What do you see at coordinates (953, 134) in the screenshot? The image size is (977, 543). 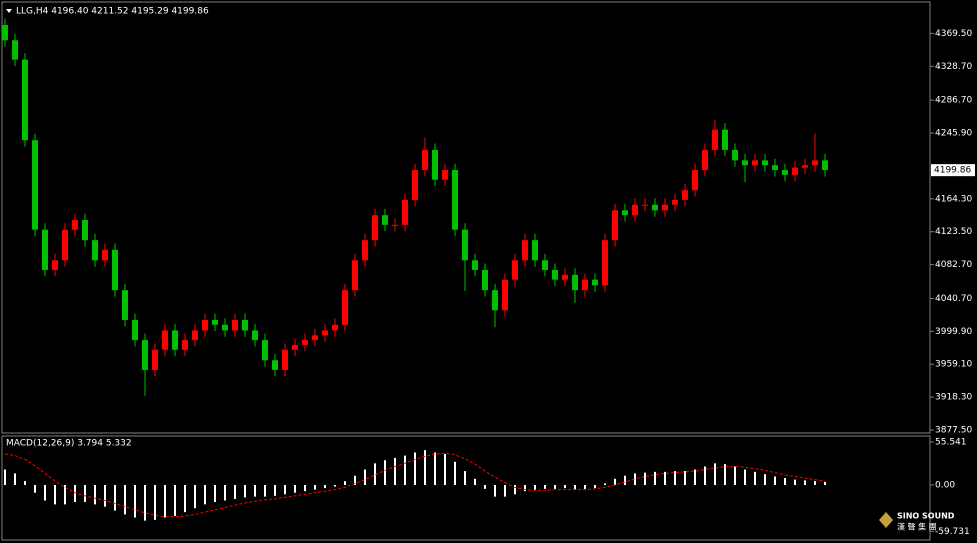 I see `y-tick-label: 4245.90` at bounding box center [953, 134].